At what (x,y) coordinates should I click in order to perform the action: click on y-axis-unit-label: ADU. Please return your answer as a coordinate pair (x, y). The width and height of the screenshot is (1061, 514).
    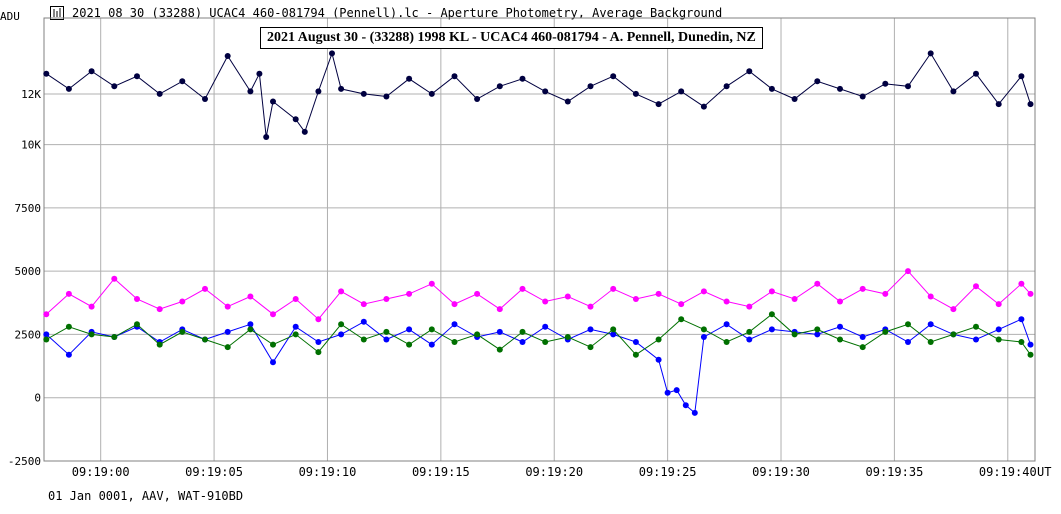
    Looking at the image, I should click on (10, 16).